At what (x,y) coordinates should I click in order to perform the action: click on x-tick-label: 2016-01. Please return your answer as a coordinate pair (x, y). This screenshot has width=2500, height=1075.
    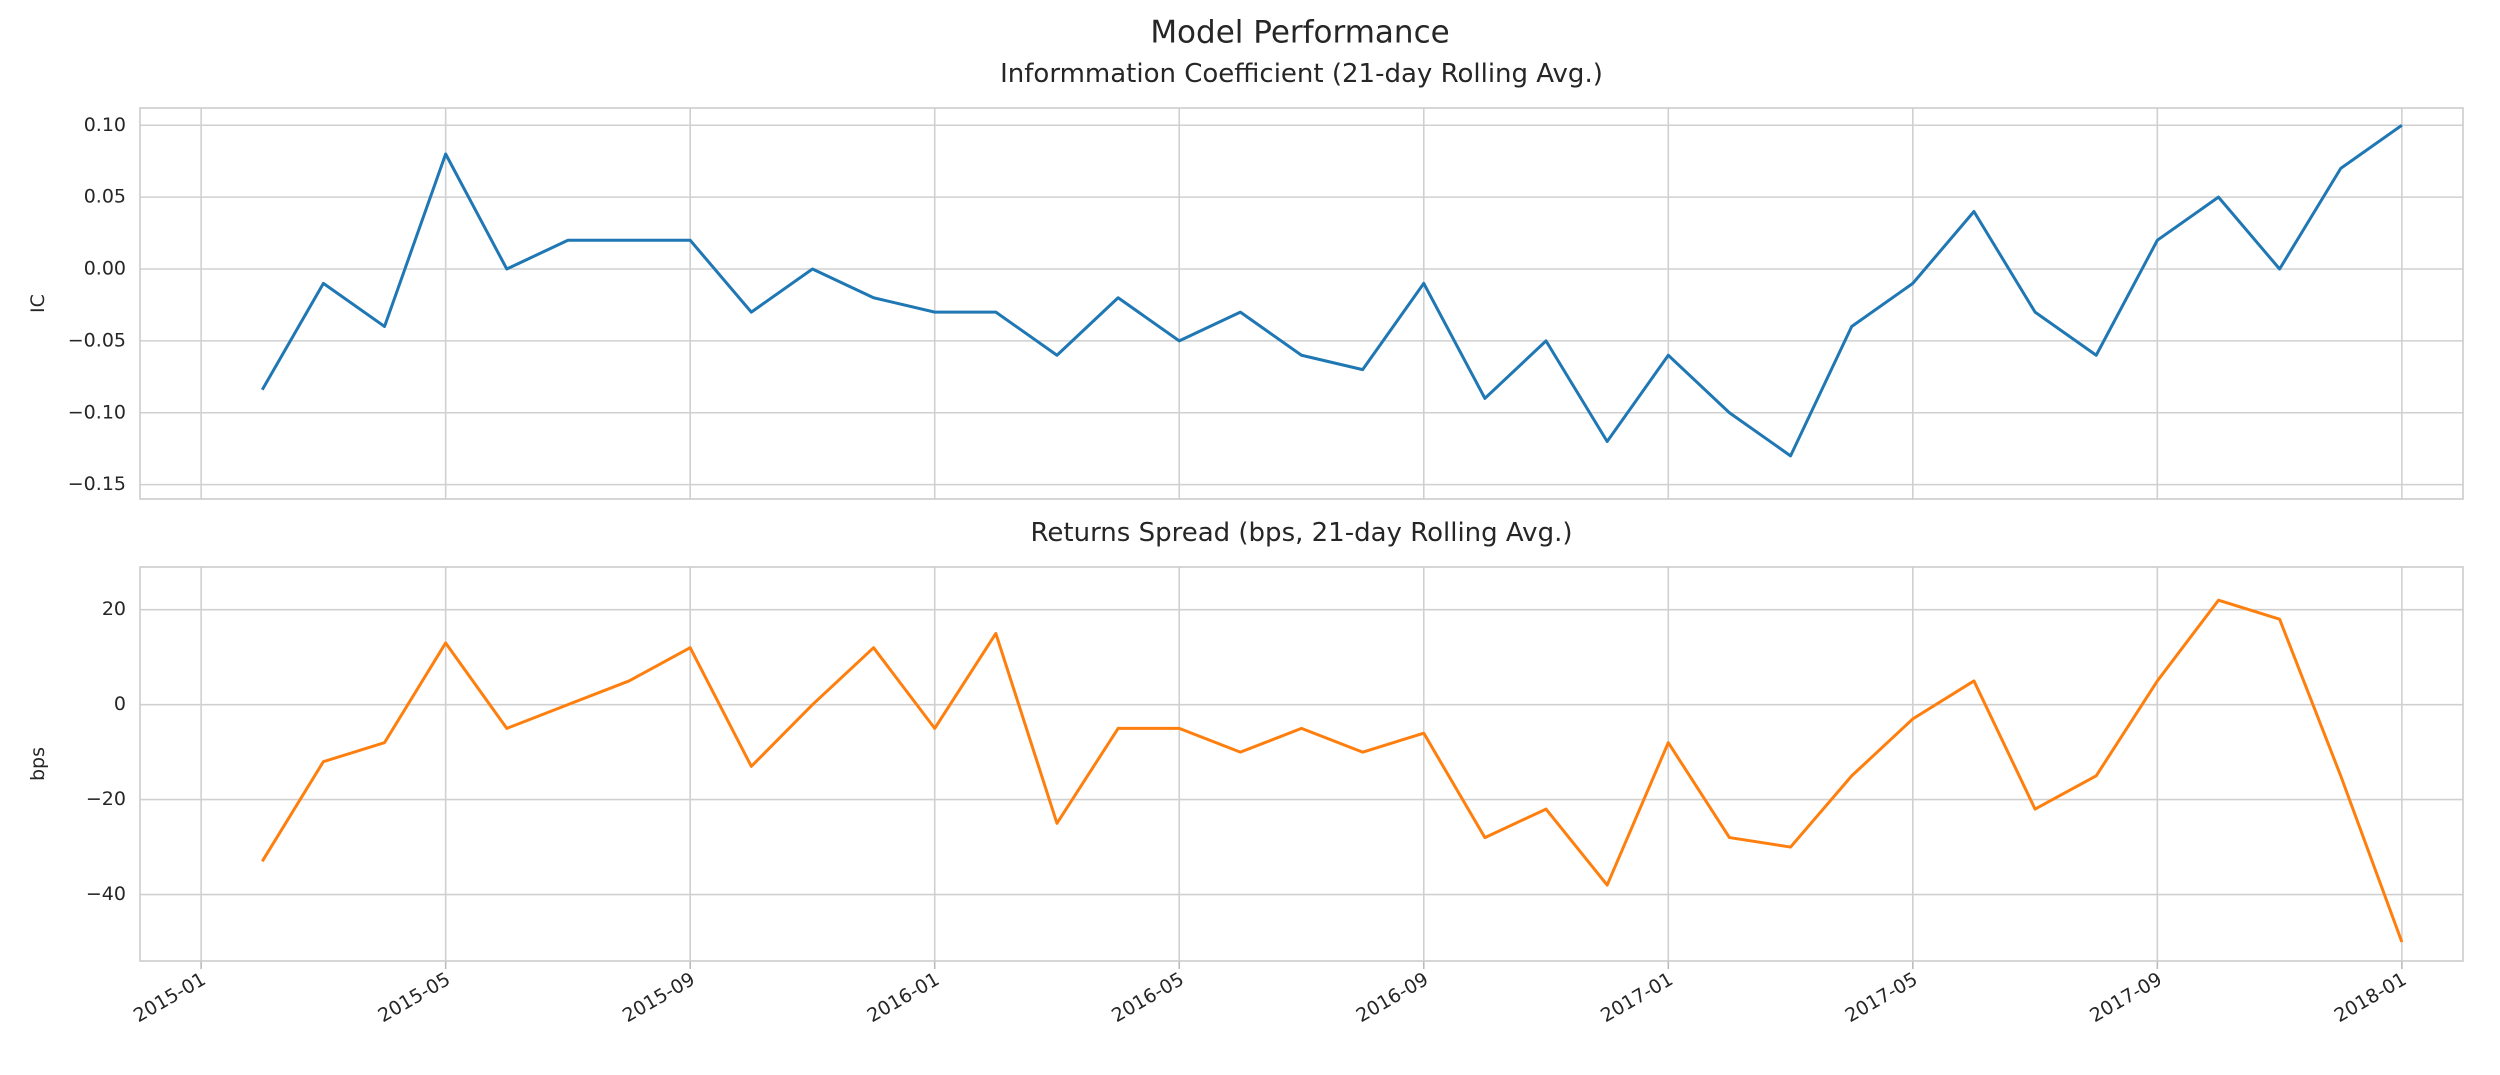
    Looking at the image, I should click on (903, 997).